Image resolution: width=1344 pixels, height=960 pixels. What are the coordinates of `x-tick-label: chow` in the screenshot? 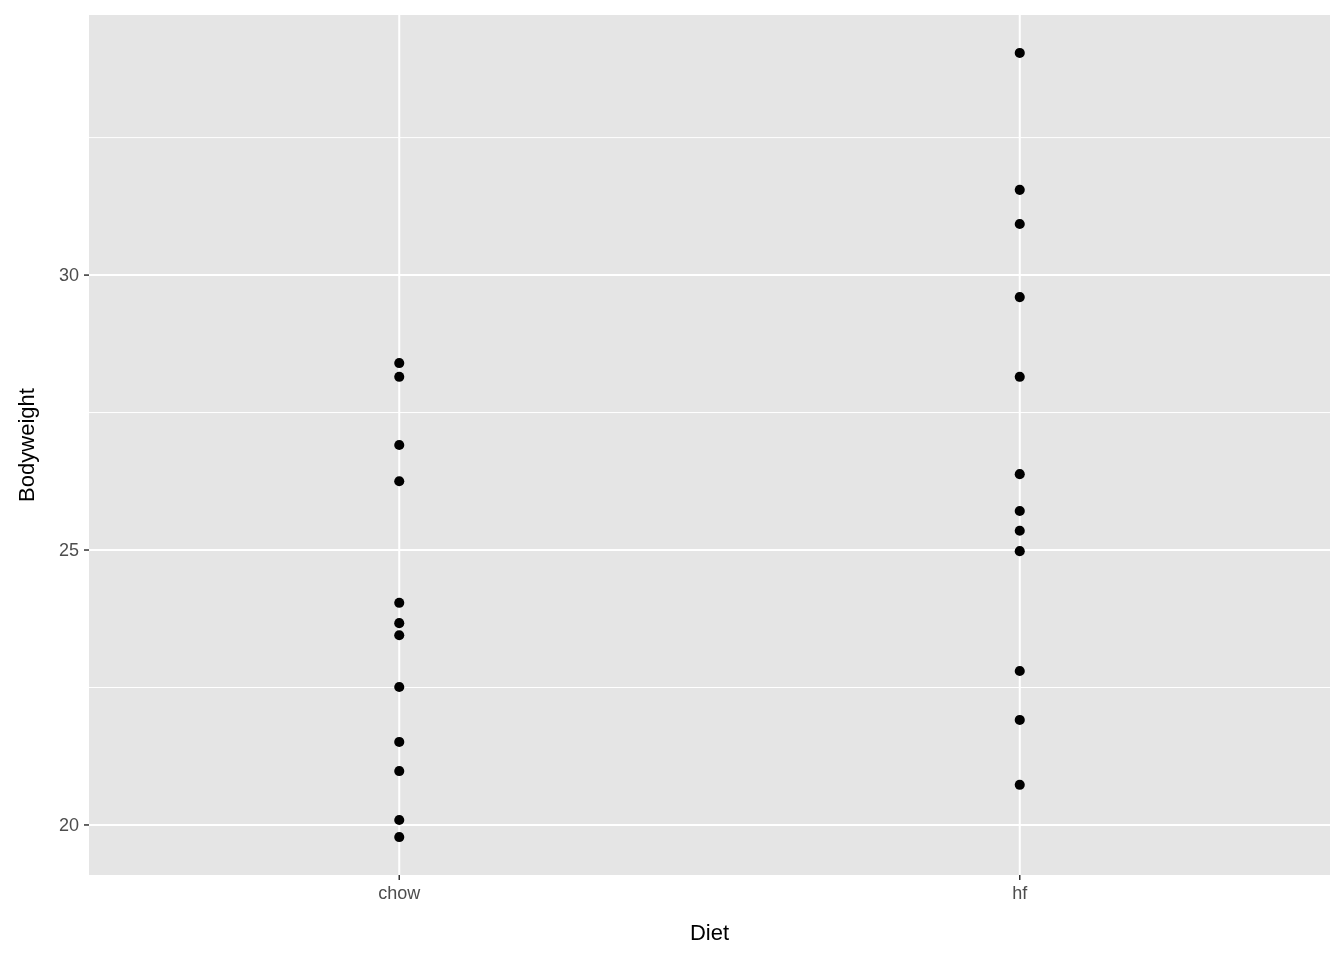 It's located at (400, 893).